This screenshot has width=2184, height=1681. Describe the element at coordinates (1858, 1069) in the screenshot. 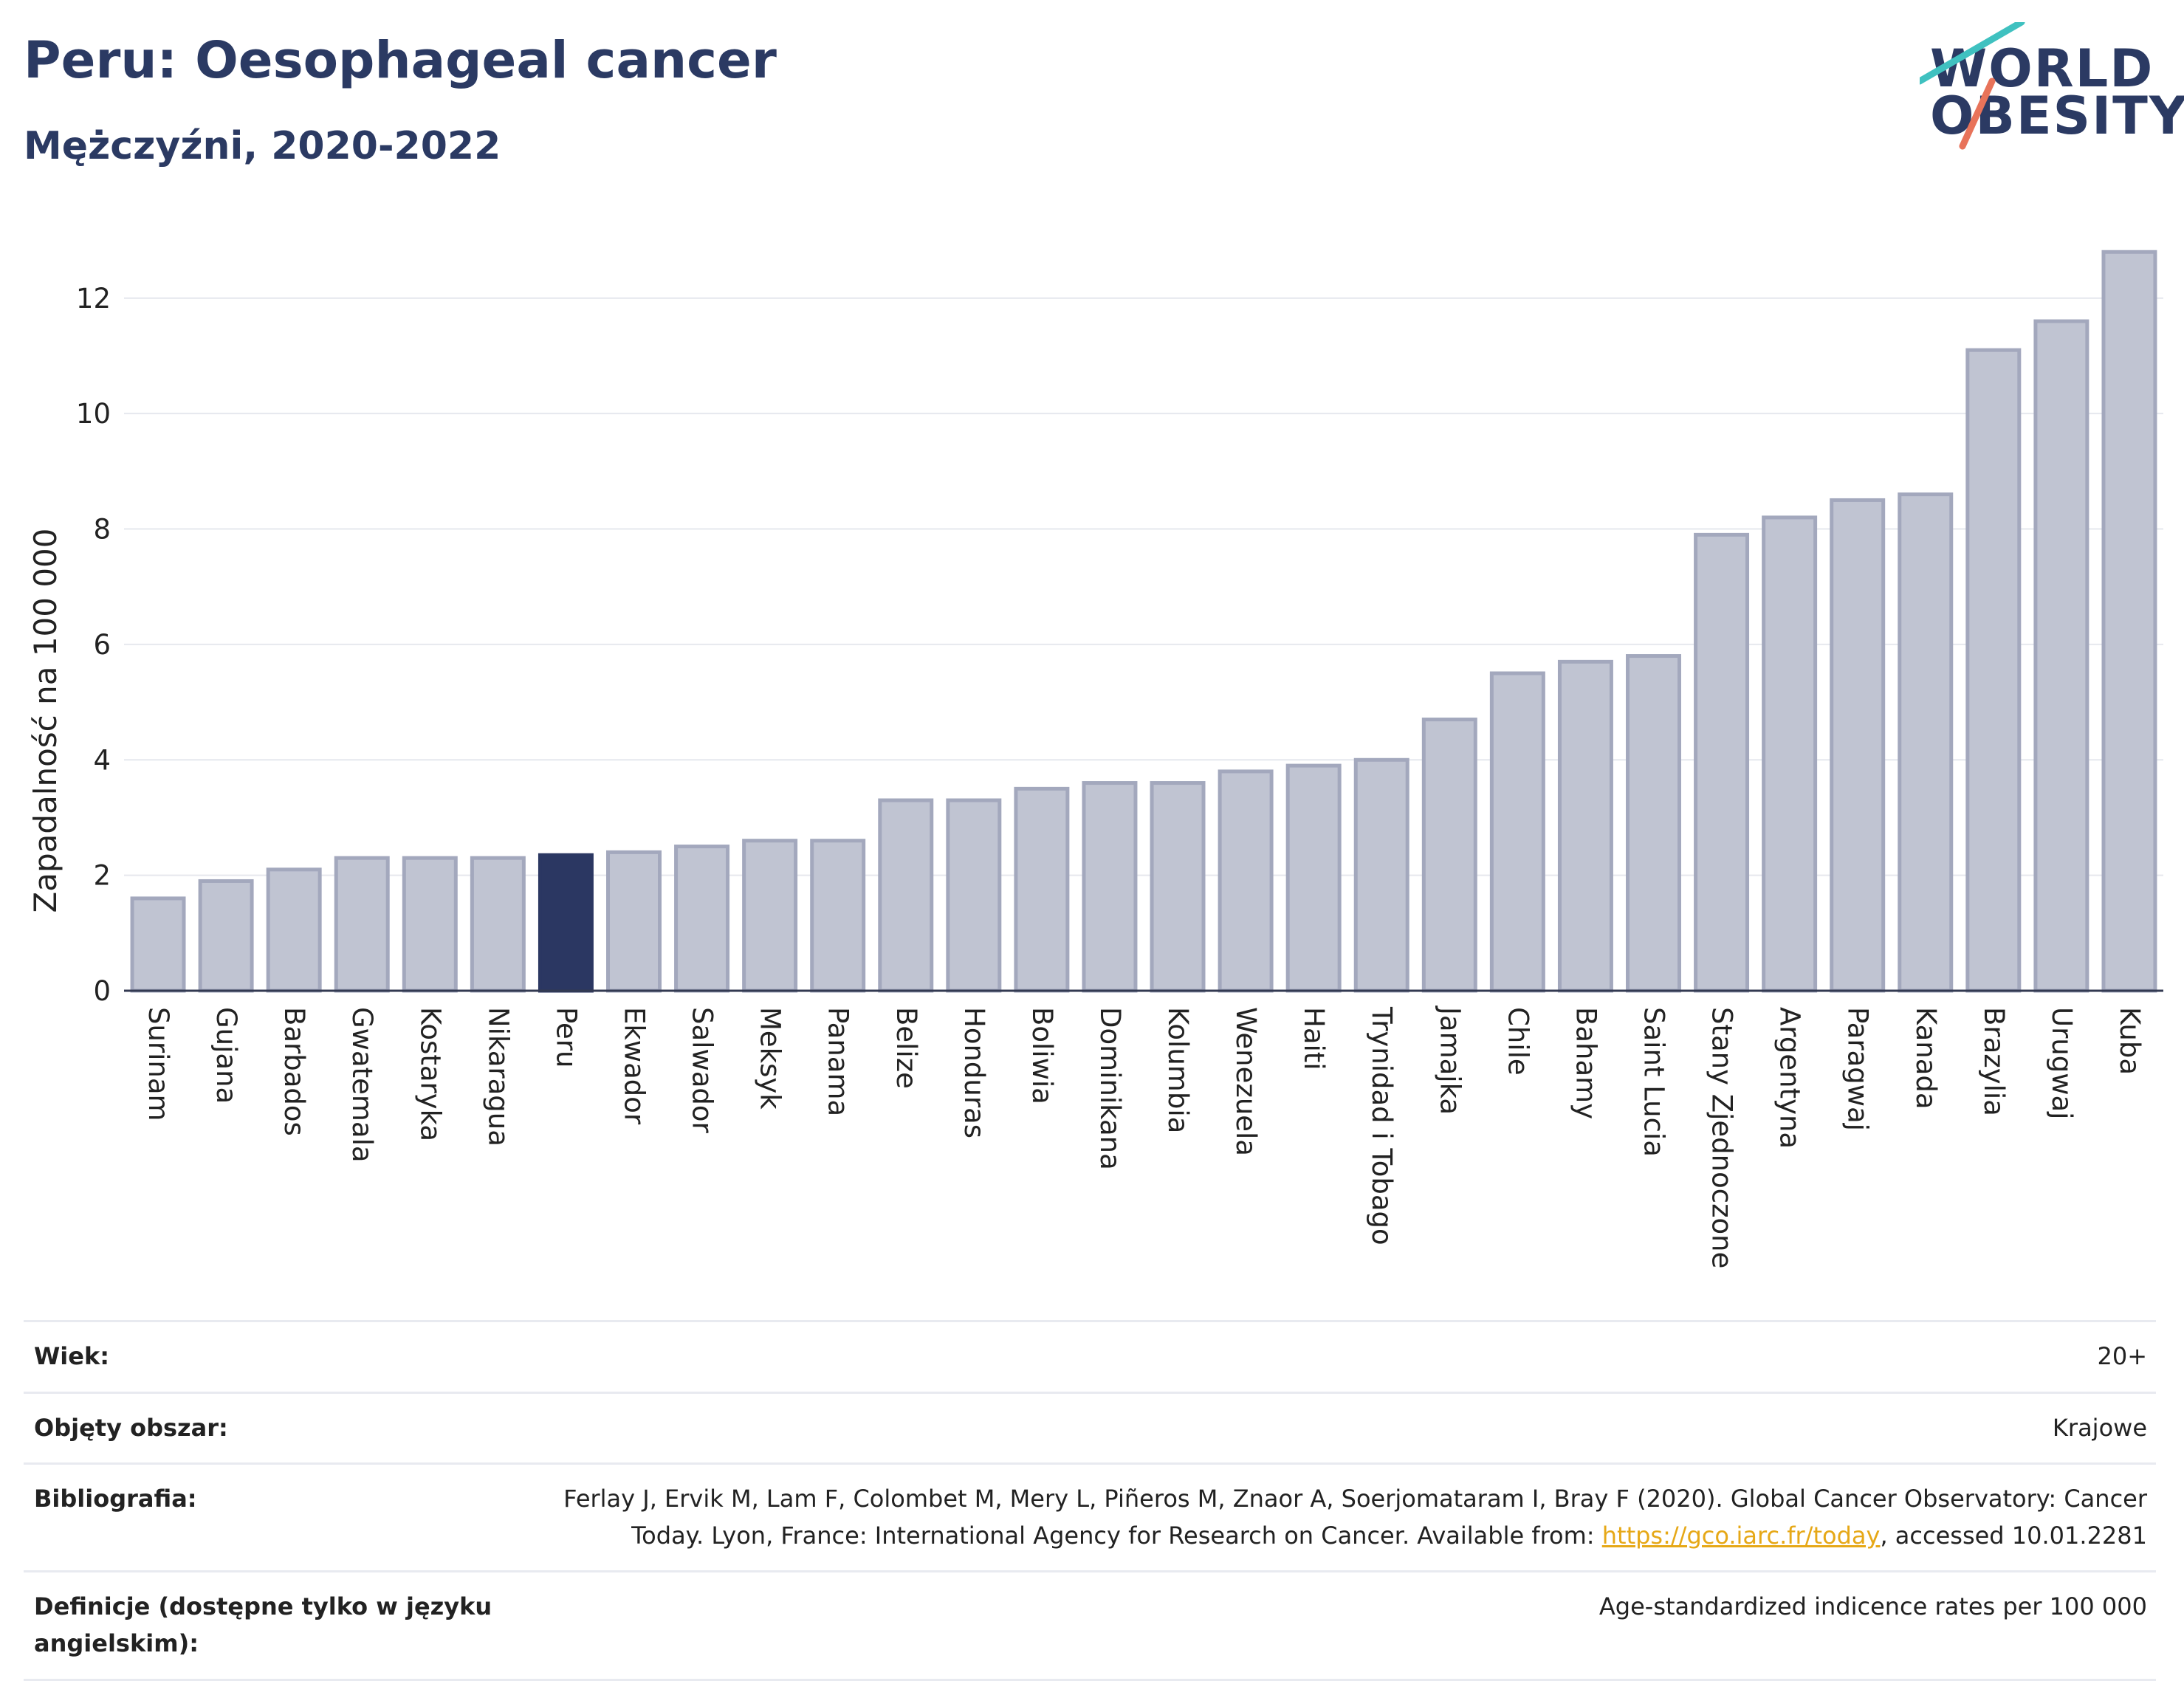

I see `x-tick-label: Paragwaj` at that location.